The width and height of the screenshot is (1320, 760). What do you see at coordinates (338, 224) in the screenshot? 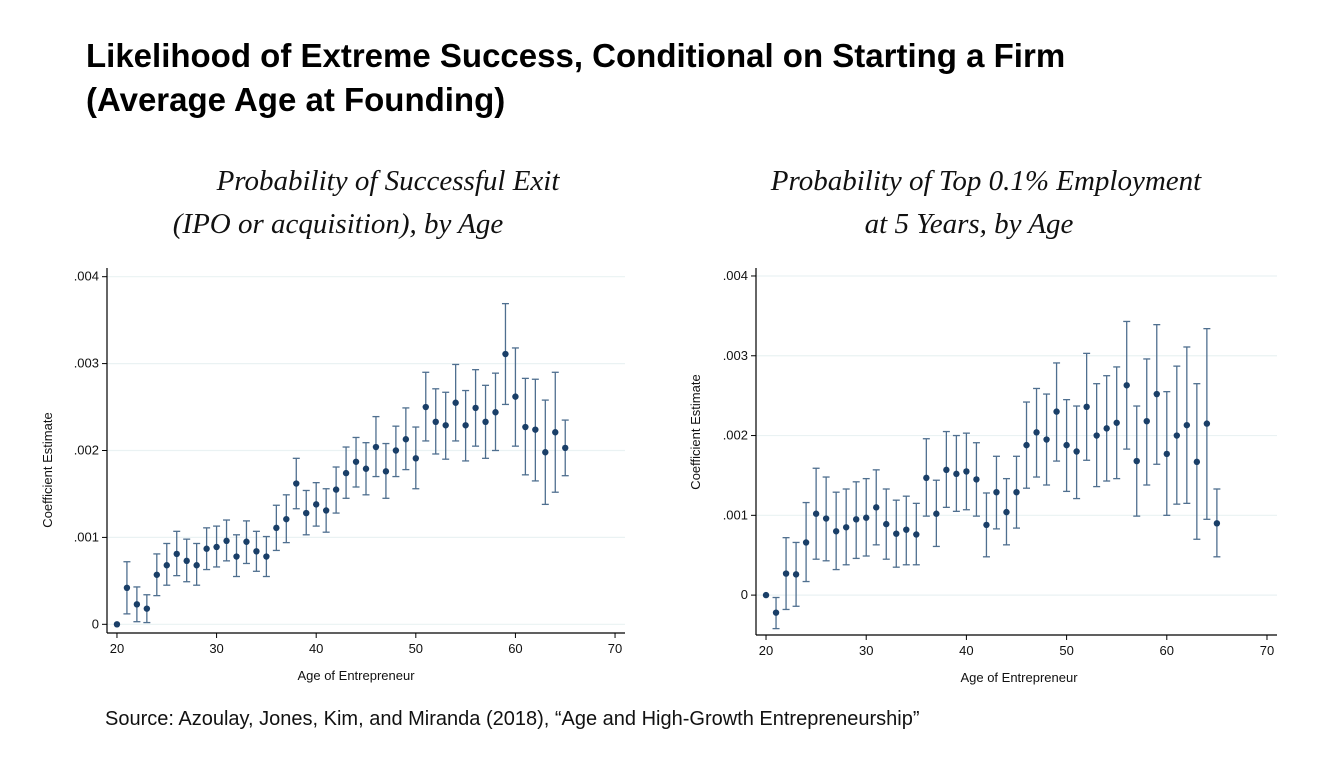
I see `chart-subtitle-line-2: (IPO or acquisition), by Age` at bounding box center [338, 224].